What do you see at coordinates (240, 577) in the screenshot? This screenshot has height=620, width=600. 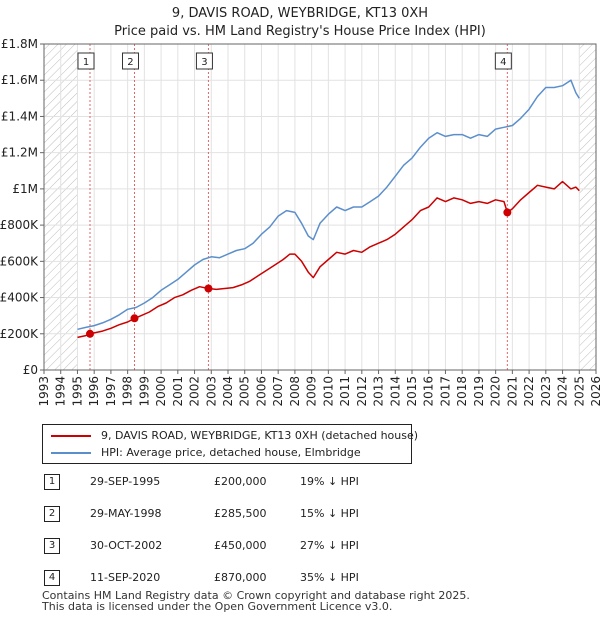 I see `sale-price: £870,000` at bounding box center [240, 577].